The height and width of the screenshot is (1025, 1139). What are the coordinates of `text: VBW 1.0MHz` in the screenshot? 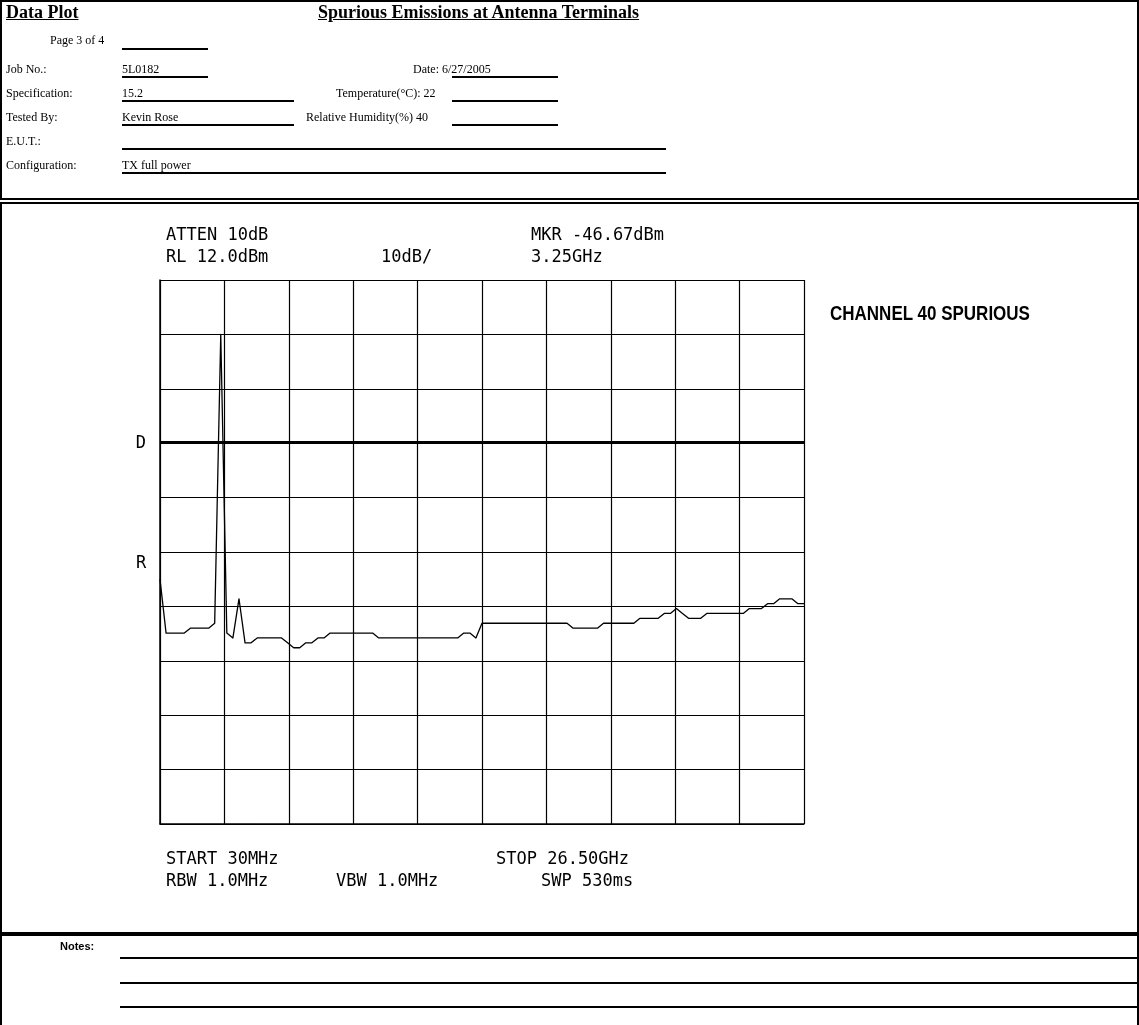 It's located at (387, 880).